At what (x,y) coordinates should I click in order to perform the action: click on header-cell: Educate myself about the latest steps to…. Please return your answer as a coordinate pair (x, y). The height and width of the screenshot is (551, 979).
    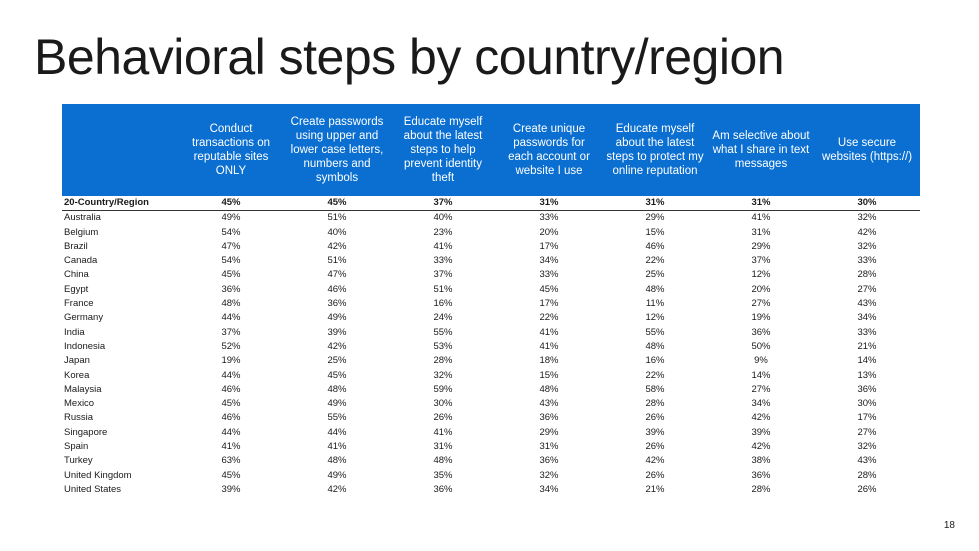
    Looking at the image, I should click on (443, 150).